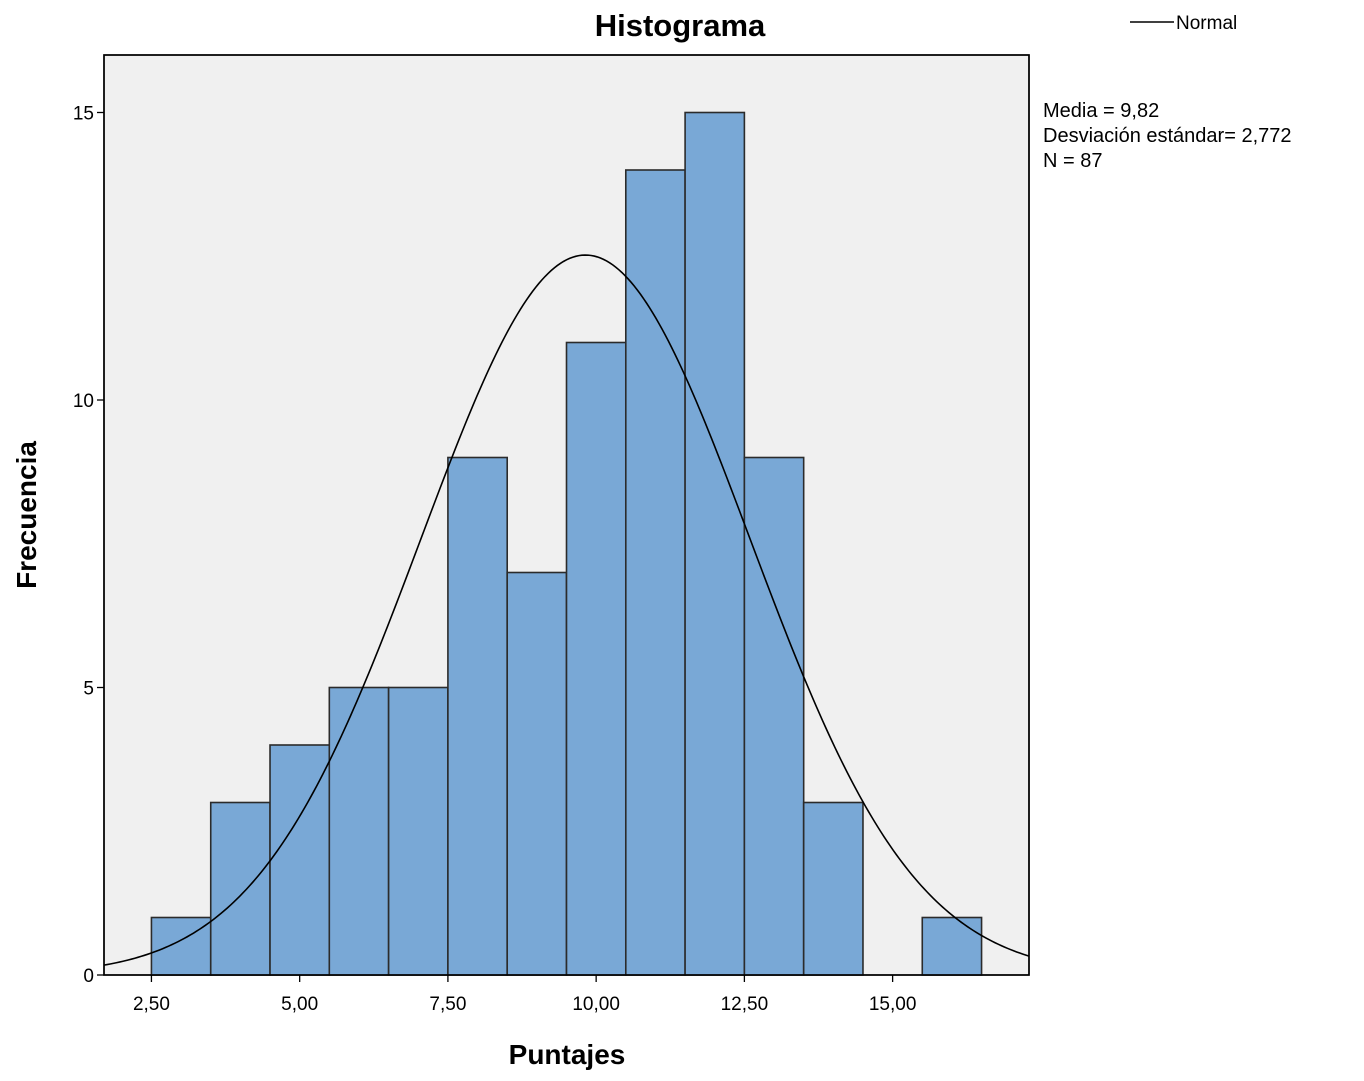 The image size is (1364, 1081). Describe the element at coordinates (26, 515) in the screenshot. I see `y-axis-label: Frecuencia` at that location.